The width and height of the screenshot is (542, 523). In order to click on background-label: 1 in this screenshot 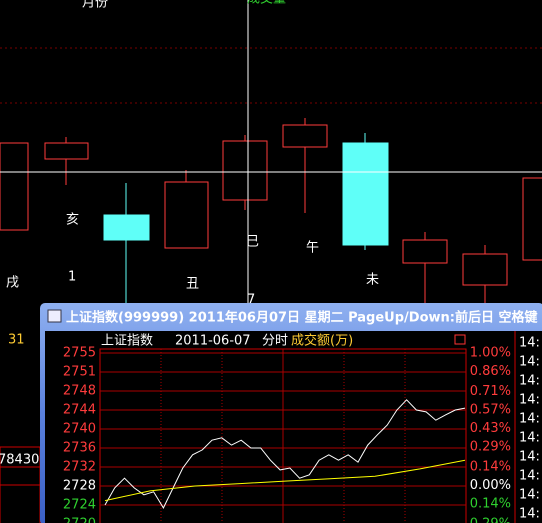, I will do `click(72, 277)`.